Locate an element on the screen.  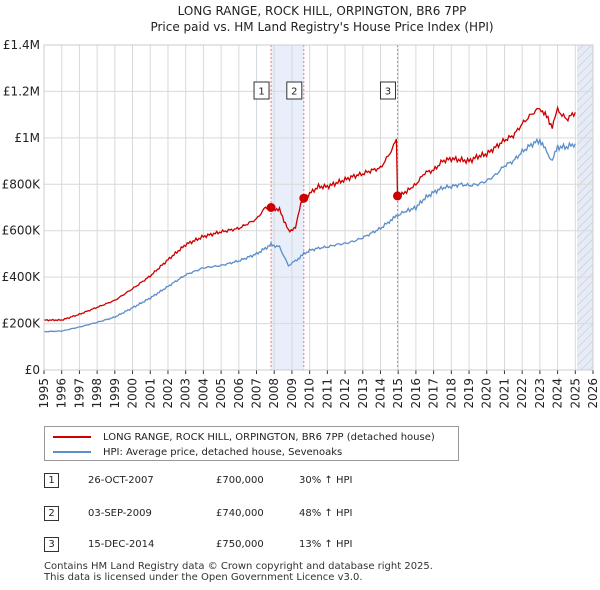
x-tick-label: 2018 is located at coordinates (451, 393).